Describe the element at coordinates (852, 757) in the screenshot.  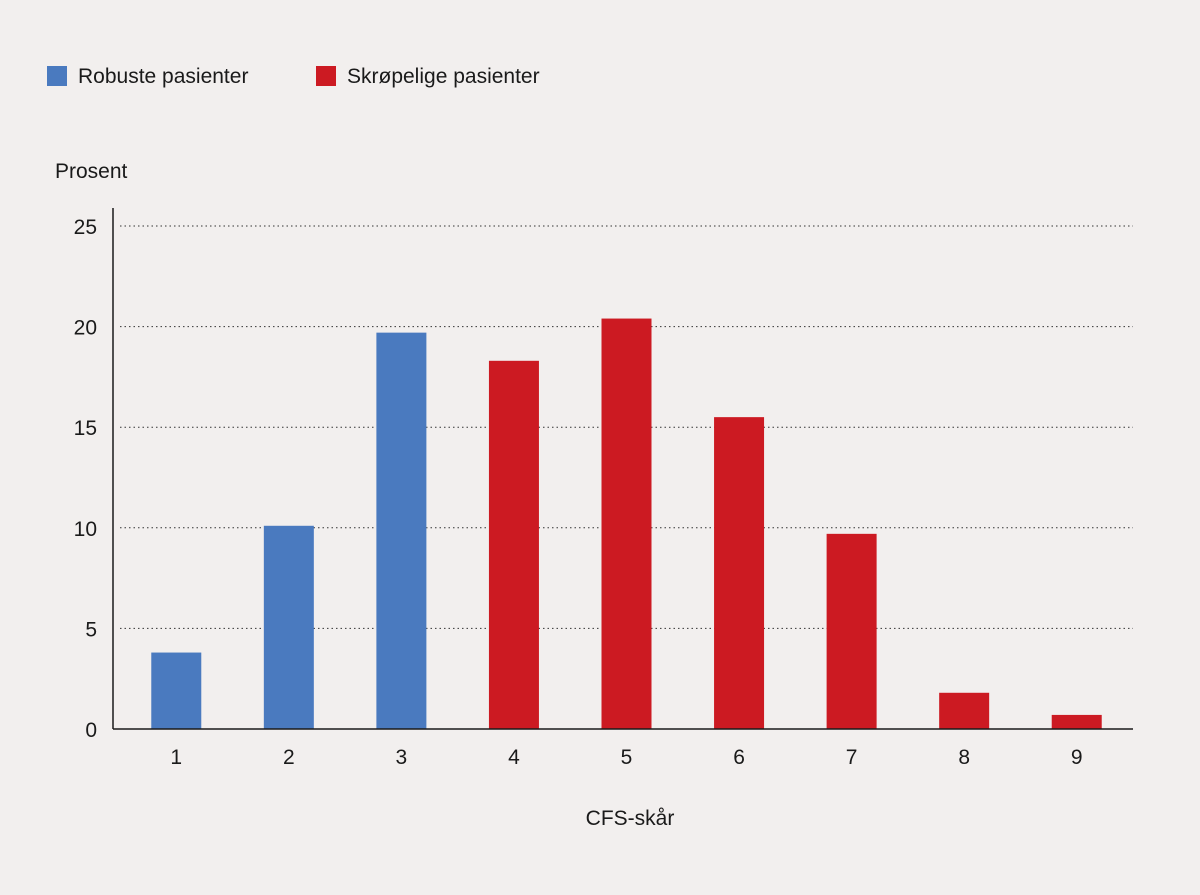
I see `x-tick-label: 7` at that location.